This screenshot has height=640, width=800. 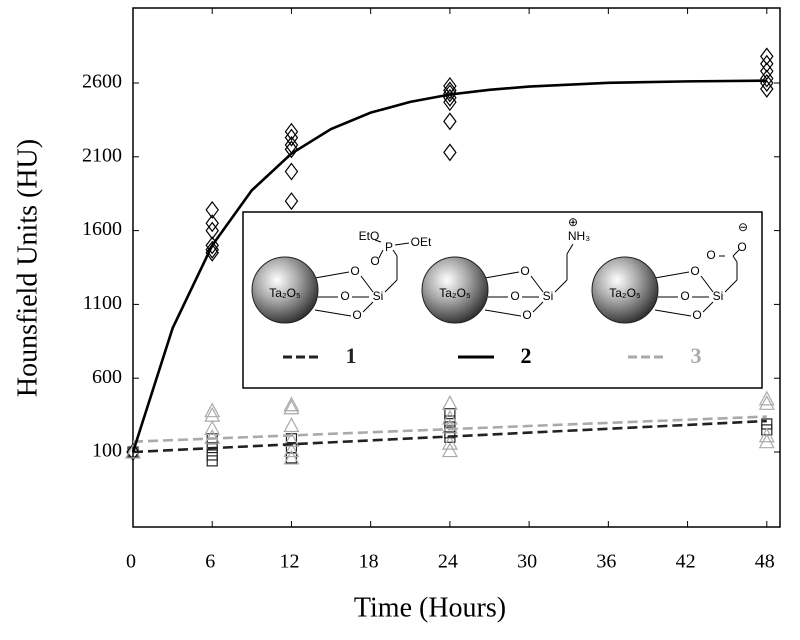 What do you see at coordinates (131, 562) in the screenshot?
I see `x-tick-label: 0` at bounding box center [131, 562].